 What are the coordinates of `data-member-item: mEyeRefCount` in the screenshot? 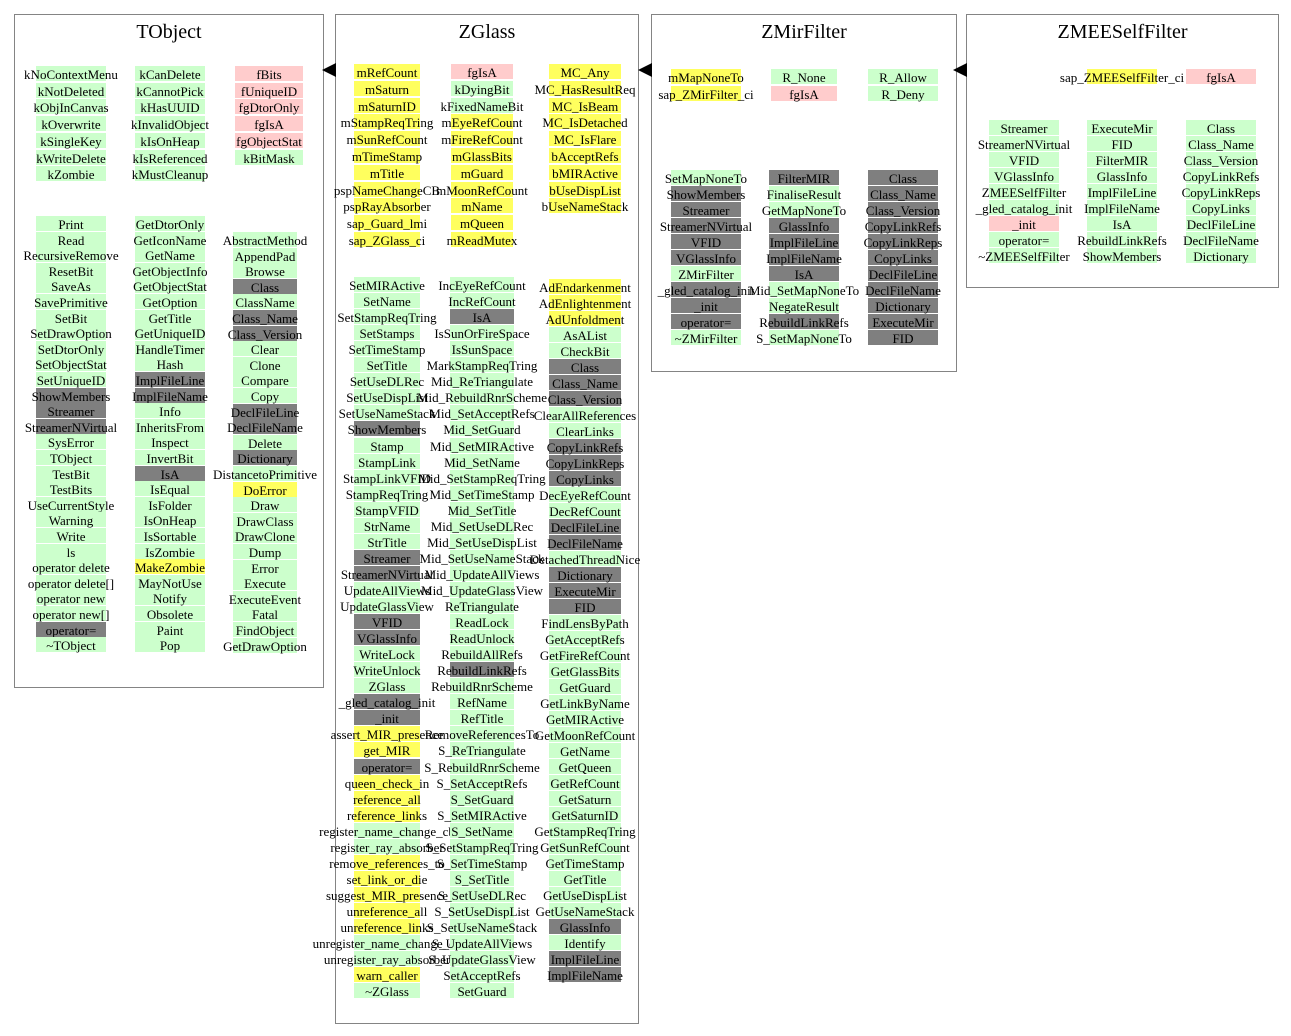 It's located at (482, 122).